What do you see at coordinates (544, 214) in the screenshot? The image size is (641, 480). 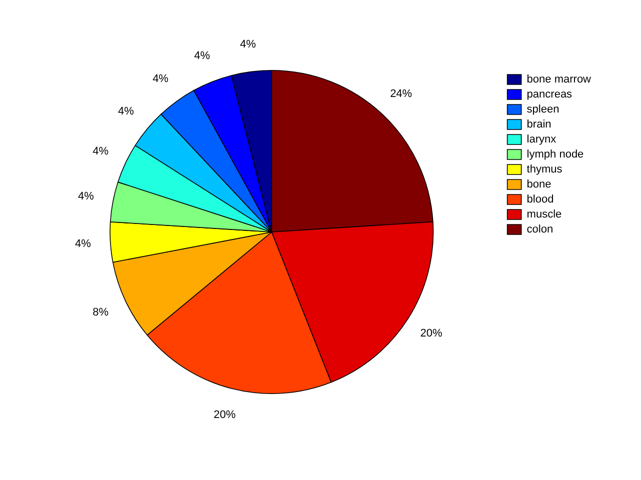 I see `legend-label: muscle` at bounding box center [544, 214].